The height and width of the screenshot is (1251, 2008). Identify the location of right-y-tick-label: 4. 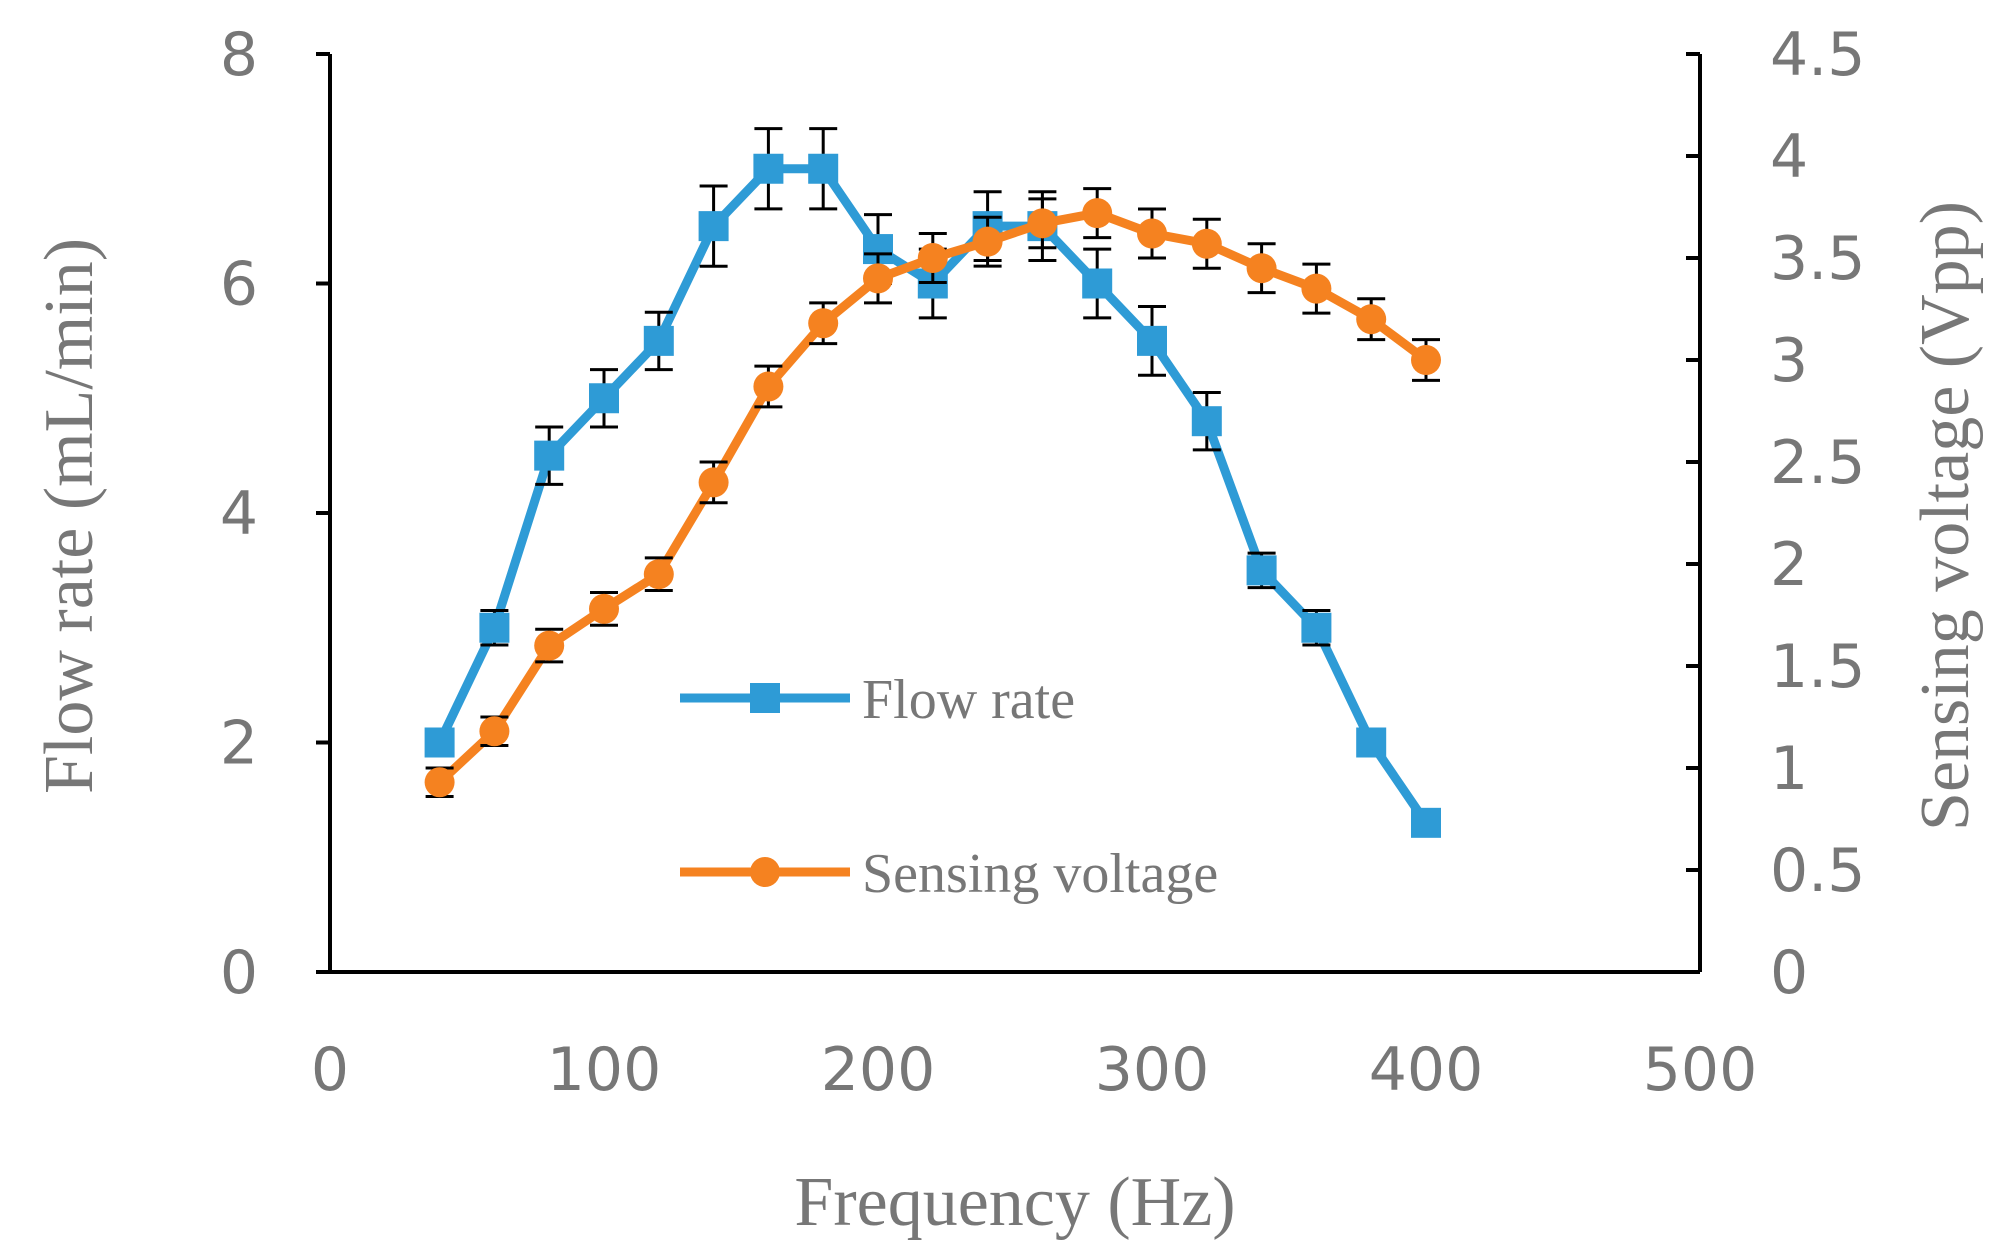
(1789, 157).